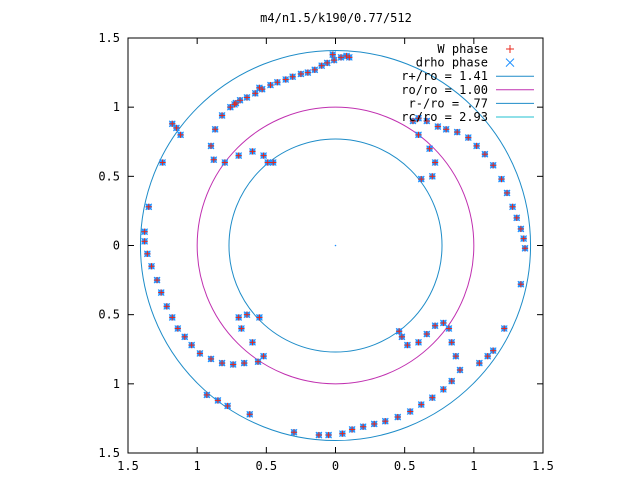 This screenshot has height=480, width=640. Describe the element at coordinates (448, 103) in the screenshot. I see `legend-label: r-/ro = .77` at that location.